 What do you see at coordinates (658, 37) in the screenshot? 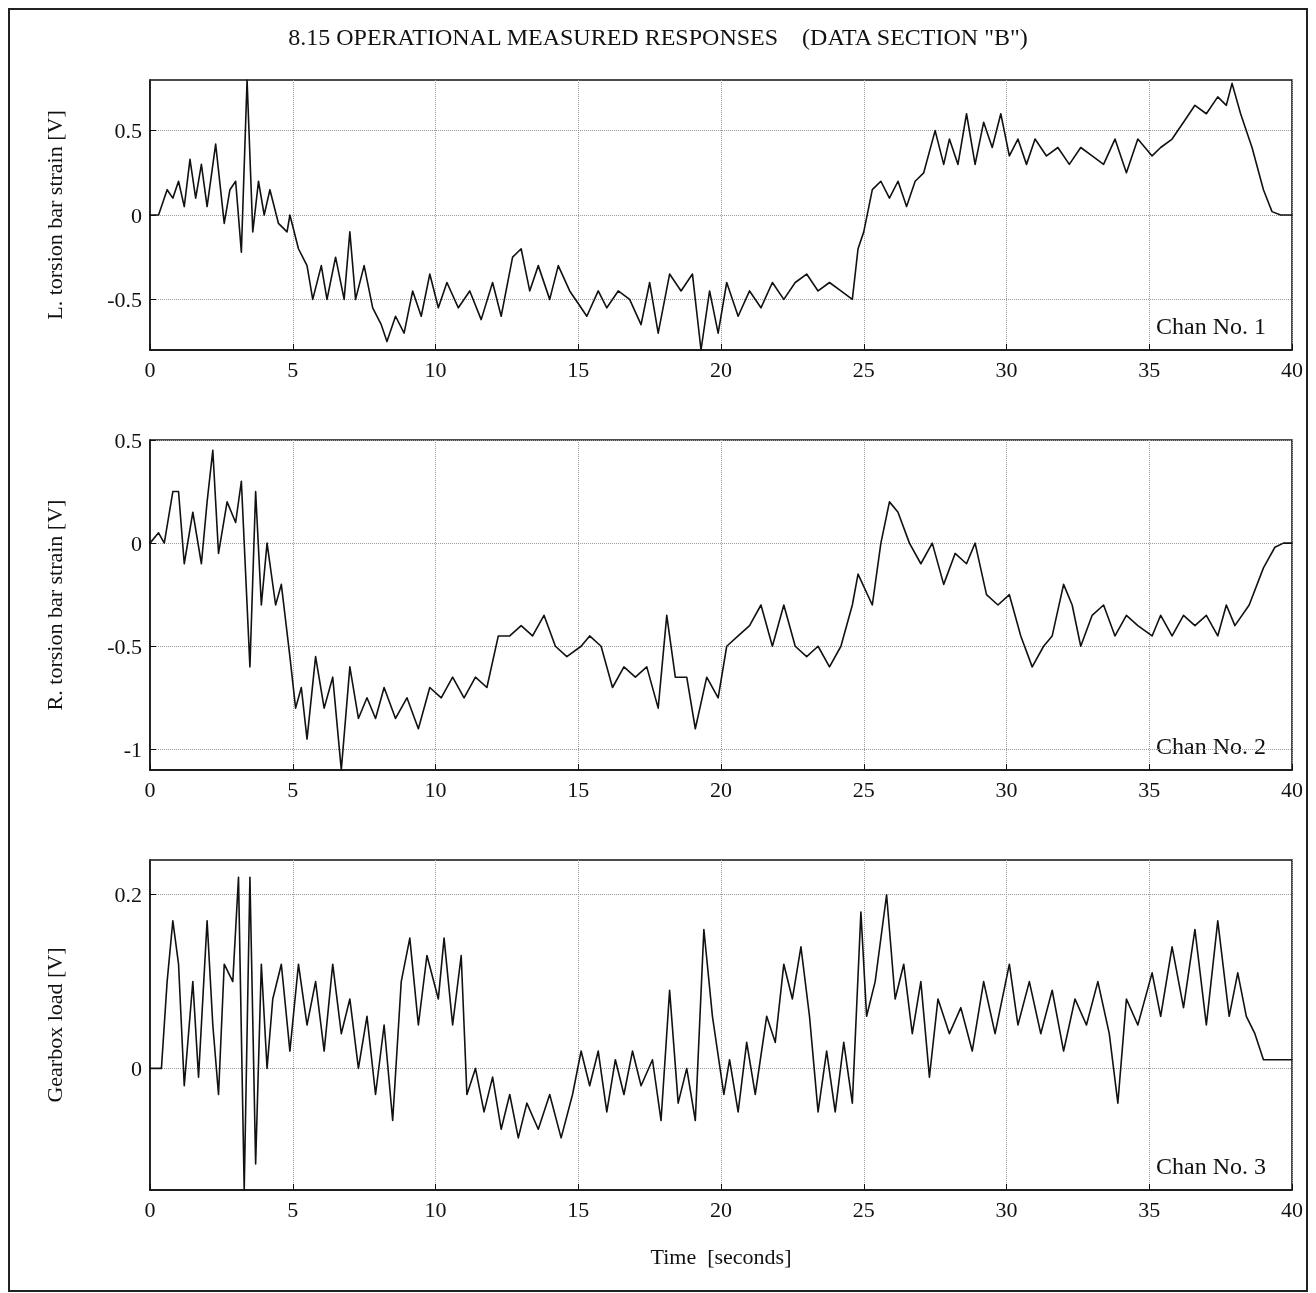
I see `chart-title: 8.15 OPERATIONAL MEASURED RESPONSES (DATA SECTION "B")` at bounding box center [658, 37].